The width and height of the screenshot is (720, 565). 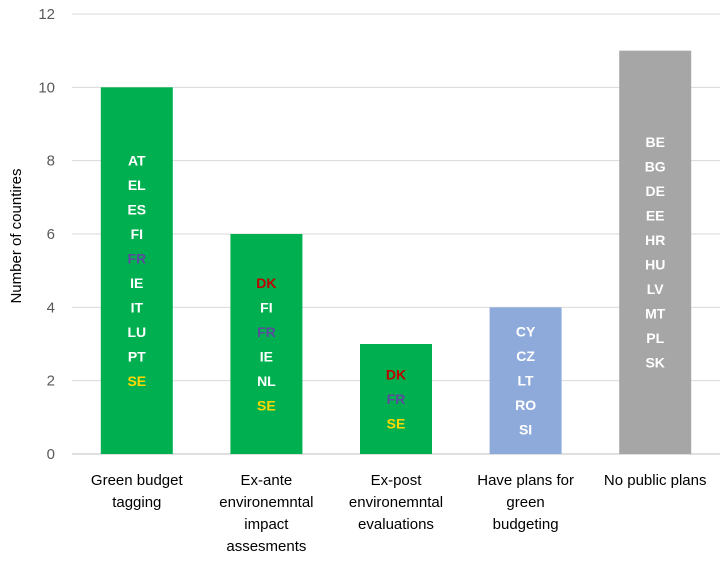 I want to click on bar-country-label: PL, so click(x=655, y=338).